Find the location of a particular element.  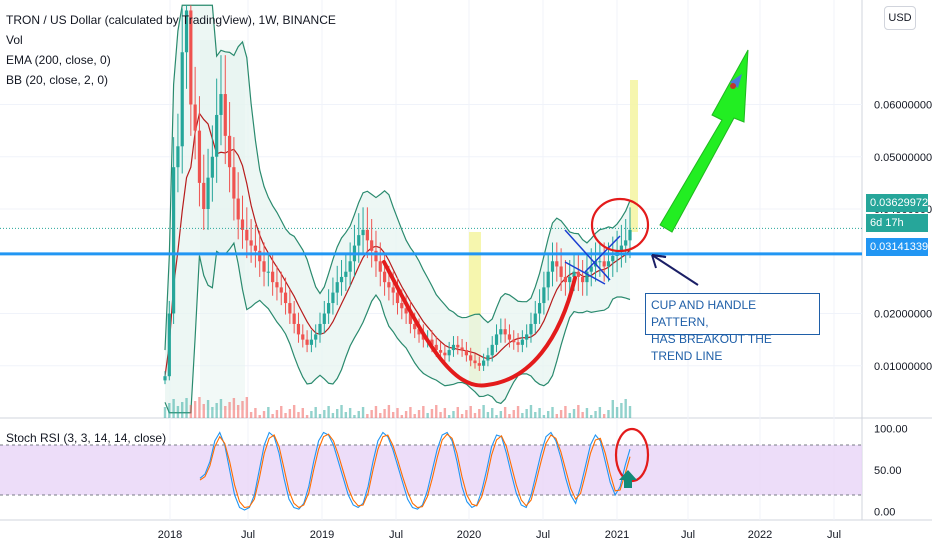

time-tick-label: 2018 is located at coordinates (170, 535).